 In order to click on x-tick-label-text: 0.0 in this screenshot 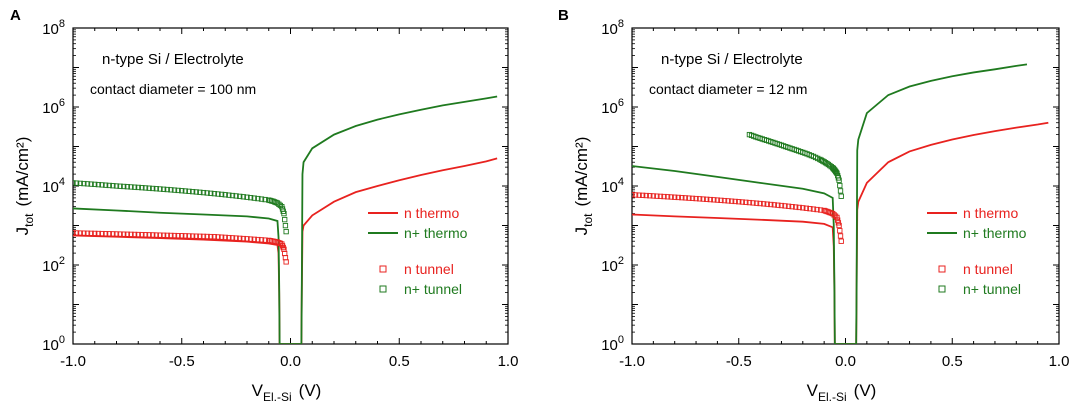, I will do `click(290, 361)`.